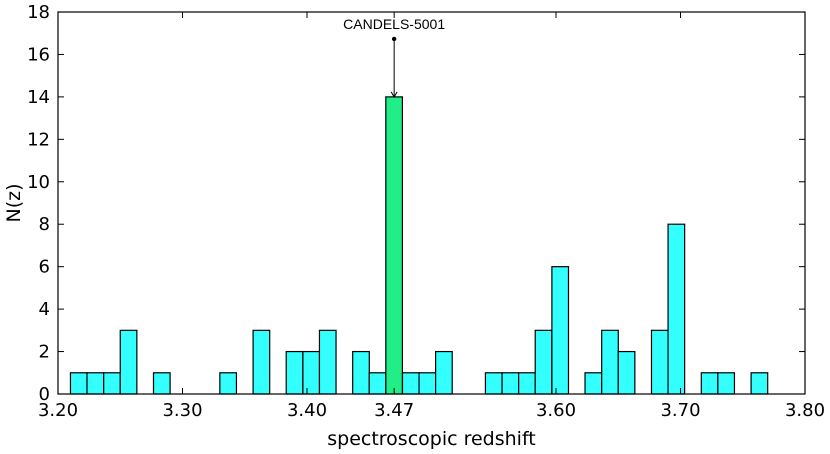  I want to click on y-axis-label: N(z), so click(14, 202).